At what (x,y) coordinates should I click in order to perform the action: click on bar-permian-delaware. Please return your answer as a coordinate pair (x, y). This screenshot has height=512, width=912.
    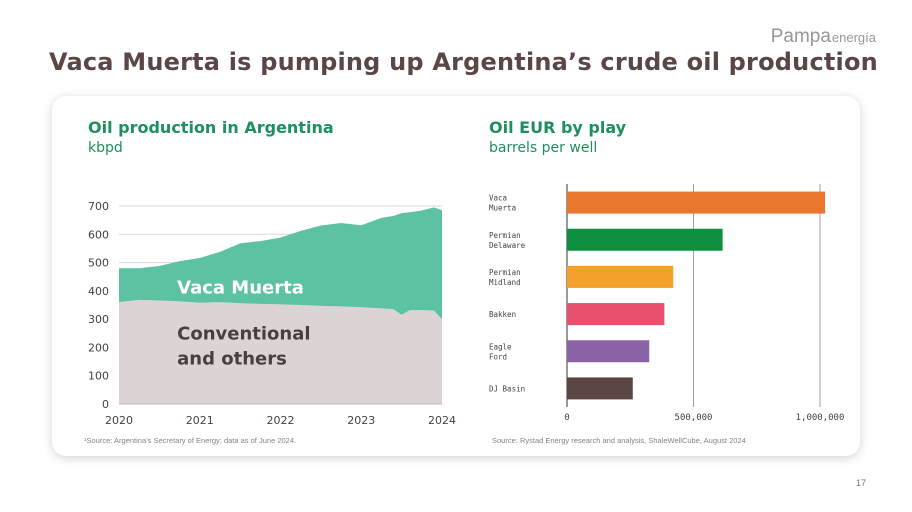
    Looking at the image, I should click on (645, 239).